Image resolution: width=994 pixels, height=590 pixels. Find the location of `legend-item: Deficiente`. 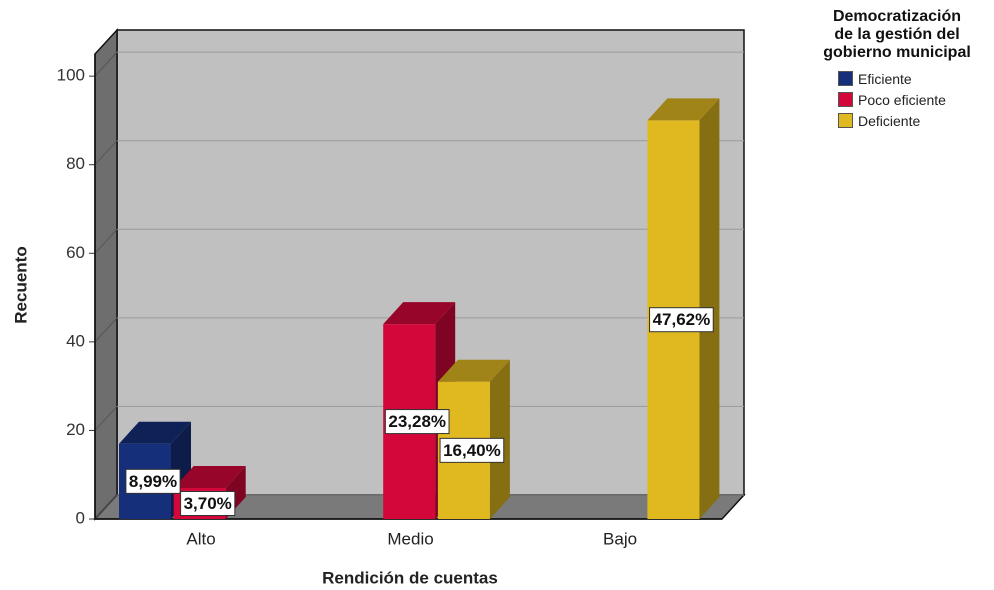

legend-item: Deficiente is located at coordinates (910, 120).